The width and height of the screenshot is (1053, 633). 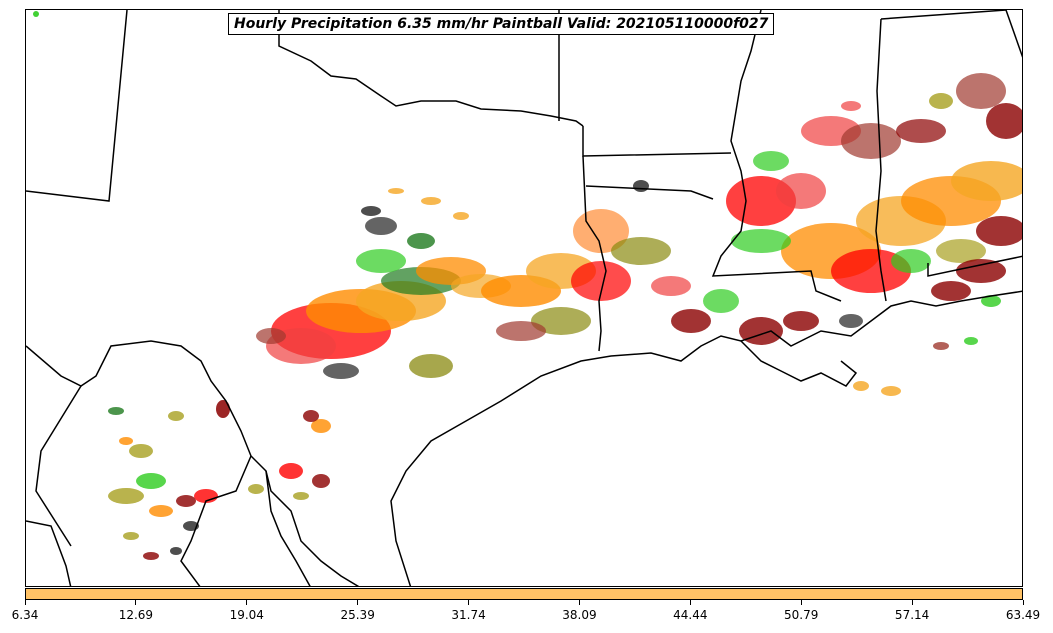 I want to click on border-tx-panhandle-north, so click(x=431, y=68).